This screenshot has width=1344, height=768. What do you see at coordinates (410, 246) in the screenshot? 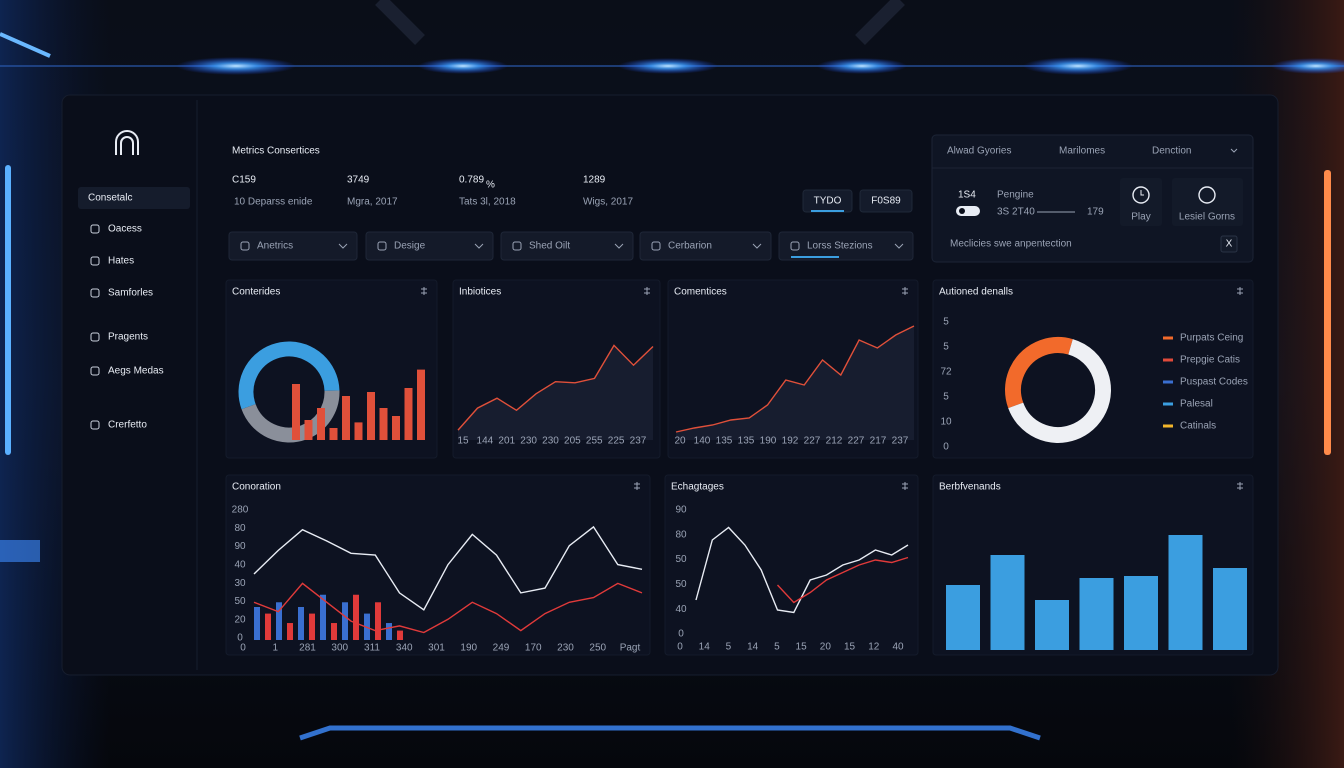
I see `filter-label: Desige` at bounding box center [410, 246].